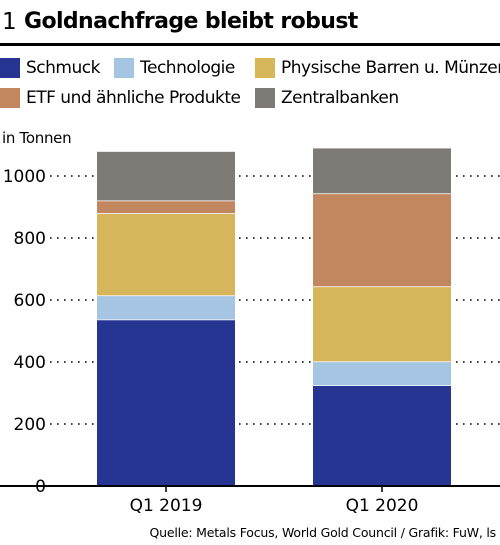  I want to click on legend-label: ETF und ähnliche Produkte, so click(133, 98).